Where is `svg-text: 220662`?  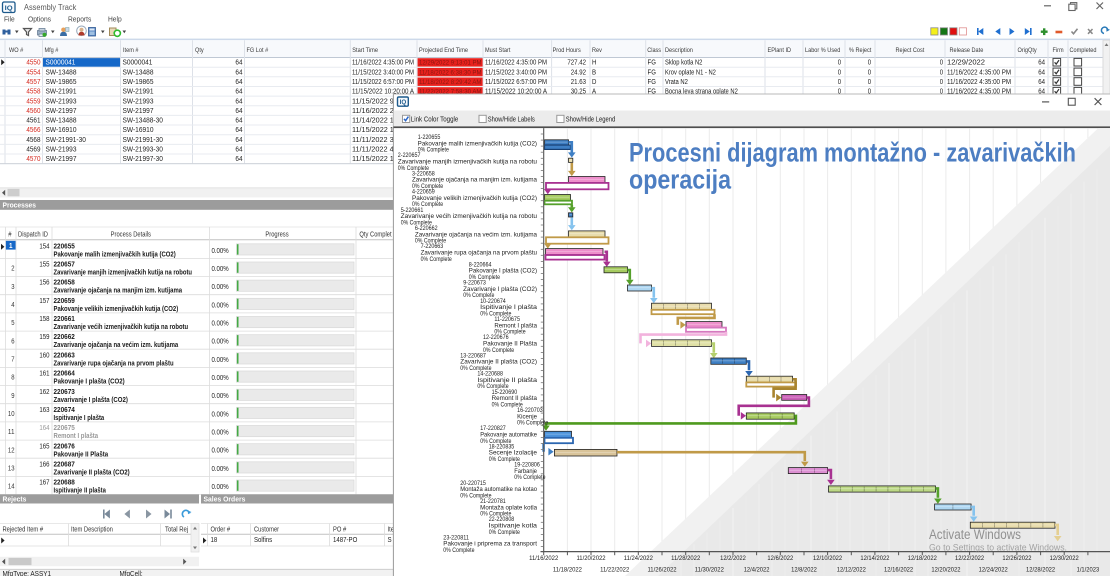
svg-text: 220662 is located at coordinates (64, 337).